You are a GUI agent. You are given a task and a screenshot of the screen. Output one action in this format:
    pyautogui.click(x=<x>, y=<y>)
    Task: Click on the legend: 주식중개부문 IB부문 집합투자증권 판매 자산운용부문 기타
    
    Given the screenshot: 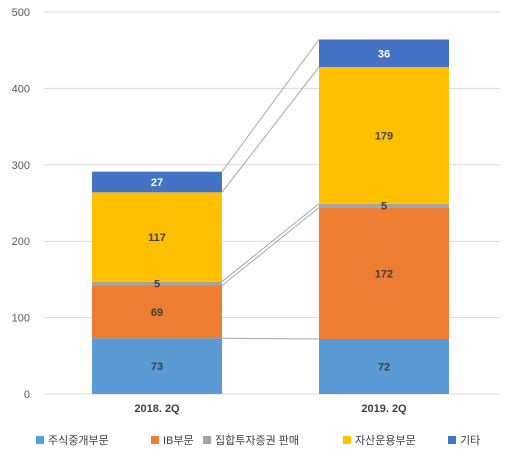 What is the action you would take?
    pyautogui.click(x=258, y=440)
    